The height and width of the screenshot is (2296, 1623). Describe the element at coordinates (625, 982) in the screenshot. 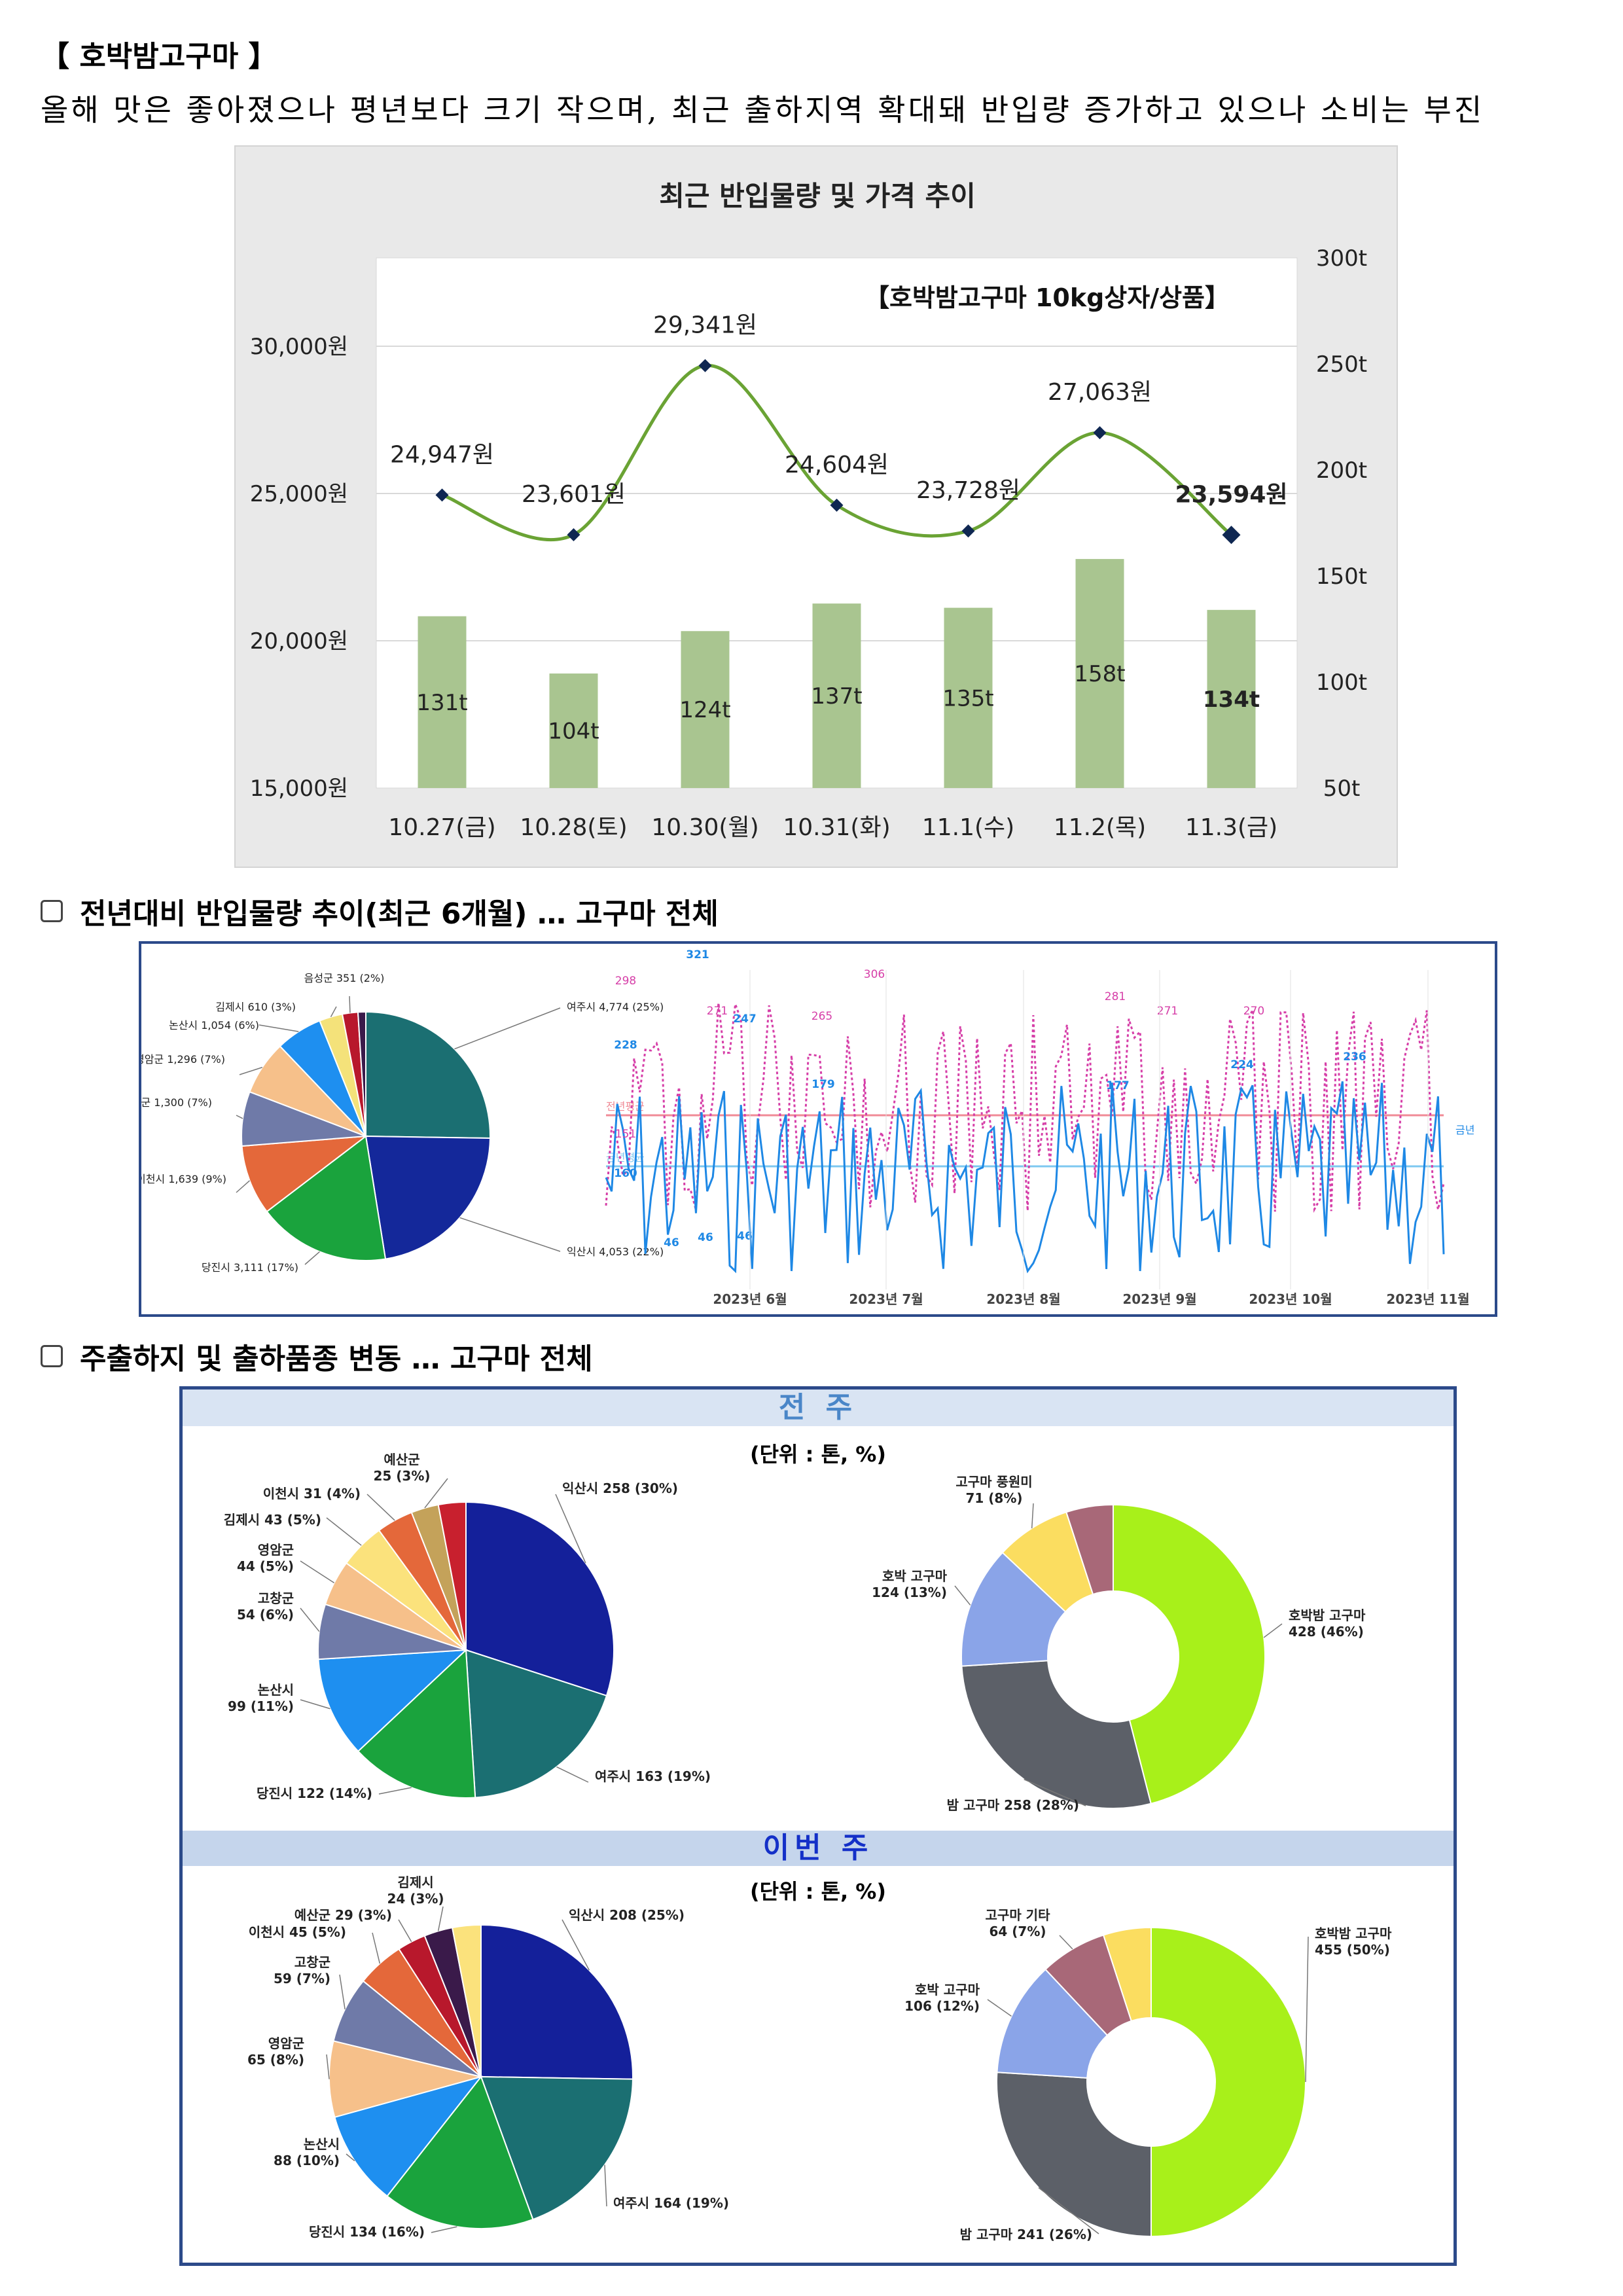

I see `prev-year-peak-label: 298` at that location.